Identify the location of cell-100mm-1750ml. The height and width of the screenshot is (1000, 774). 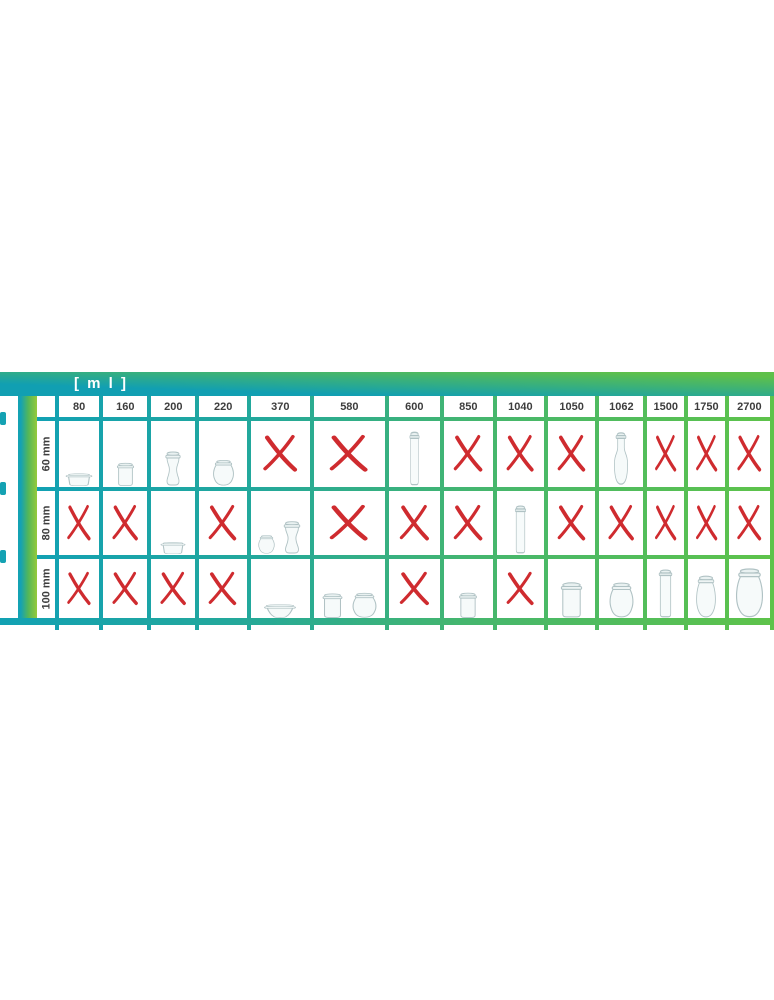
(706, 589).